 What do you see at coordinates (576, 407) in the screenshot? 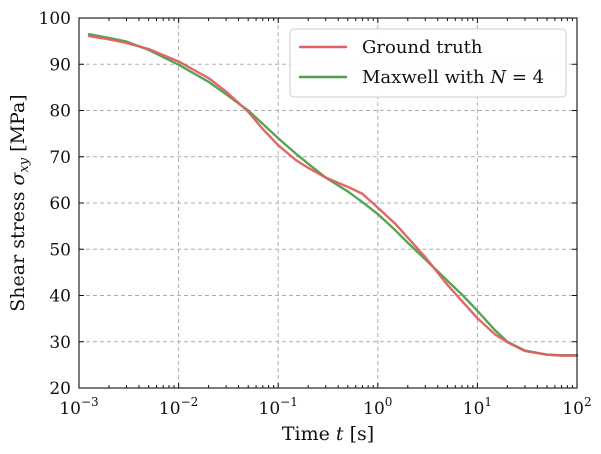
I see `x-tick-label: 10²` at bounding box center [576, 407].